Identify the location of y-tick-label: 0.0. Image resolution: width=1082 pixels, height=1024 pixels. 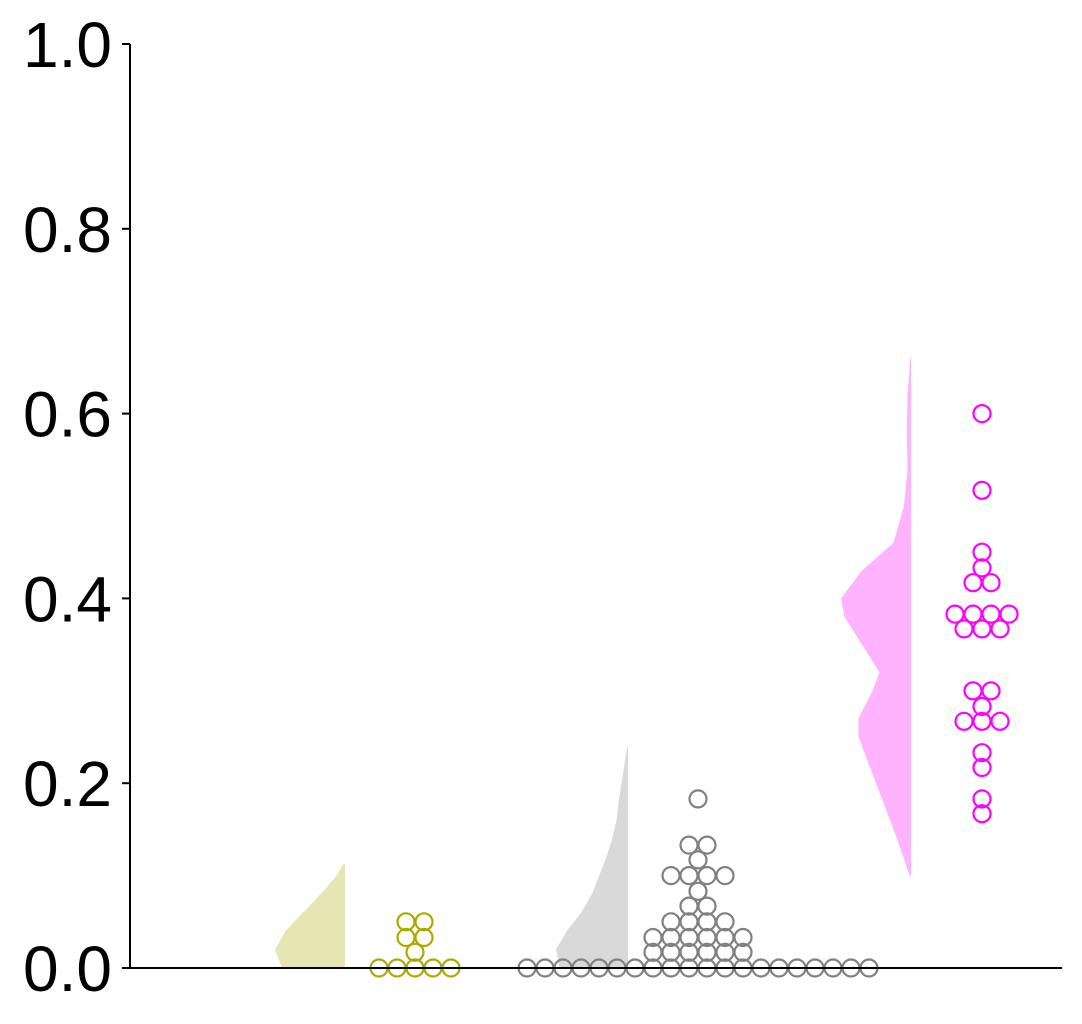
(67, 969).